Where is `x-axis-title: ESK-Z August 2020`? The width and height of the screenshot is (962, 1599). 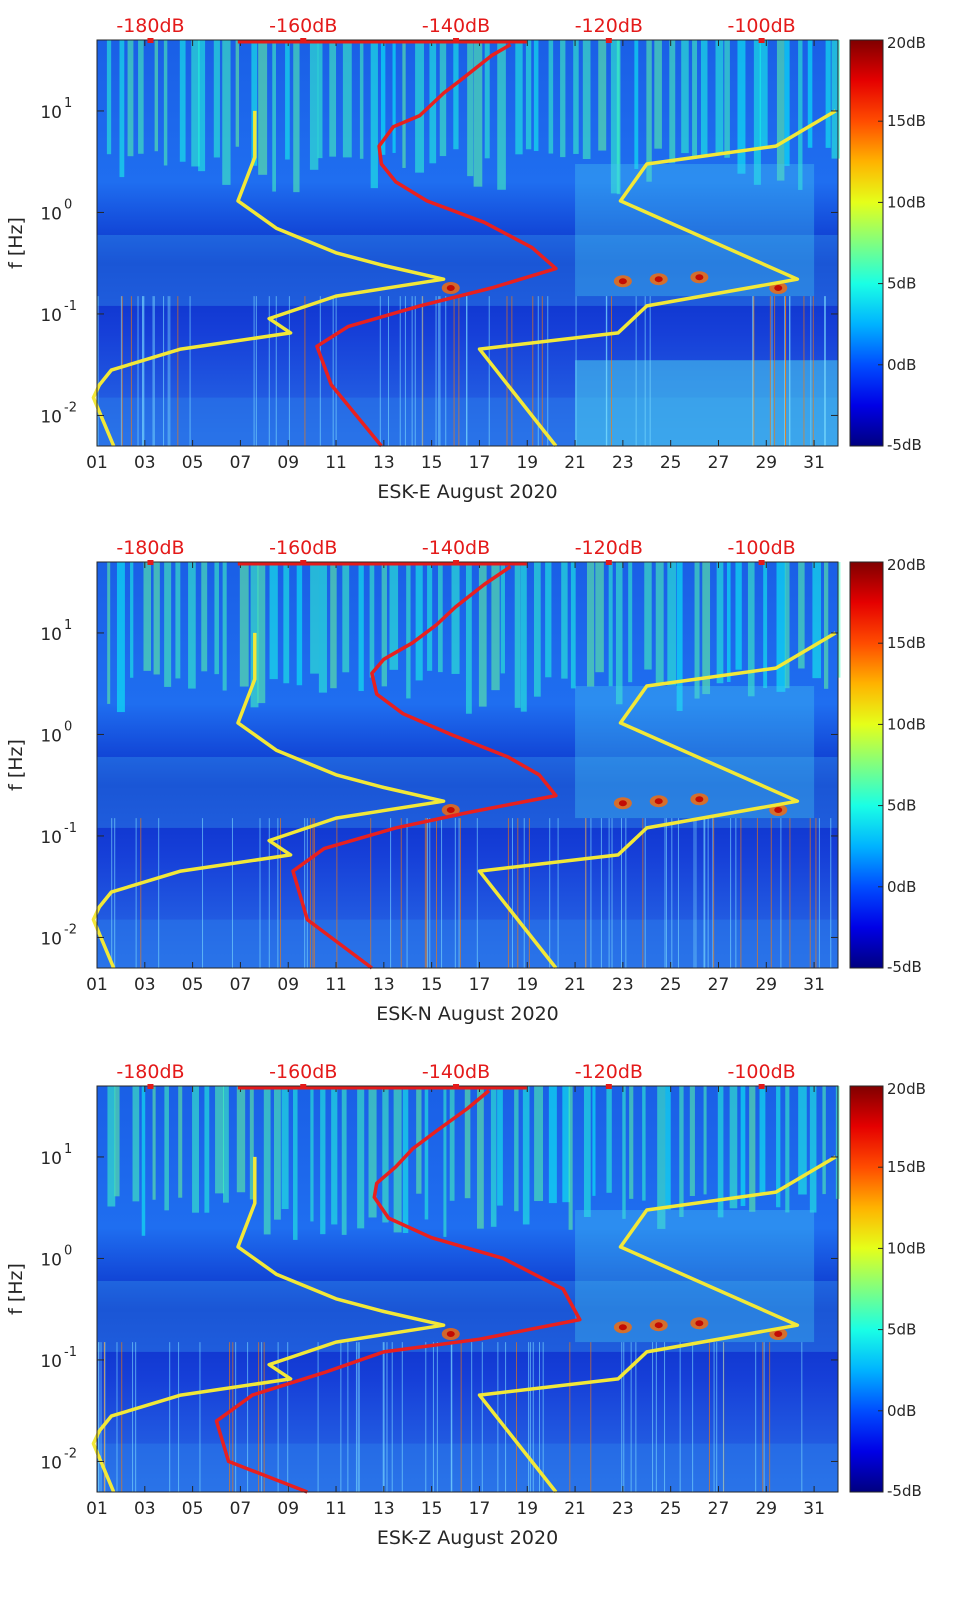 x-axis-title: ESK-Z August 2020 is located at coordinates (467, 1538).